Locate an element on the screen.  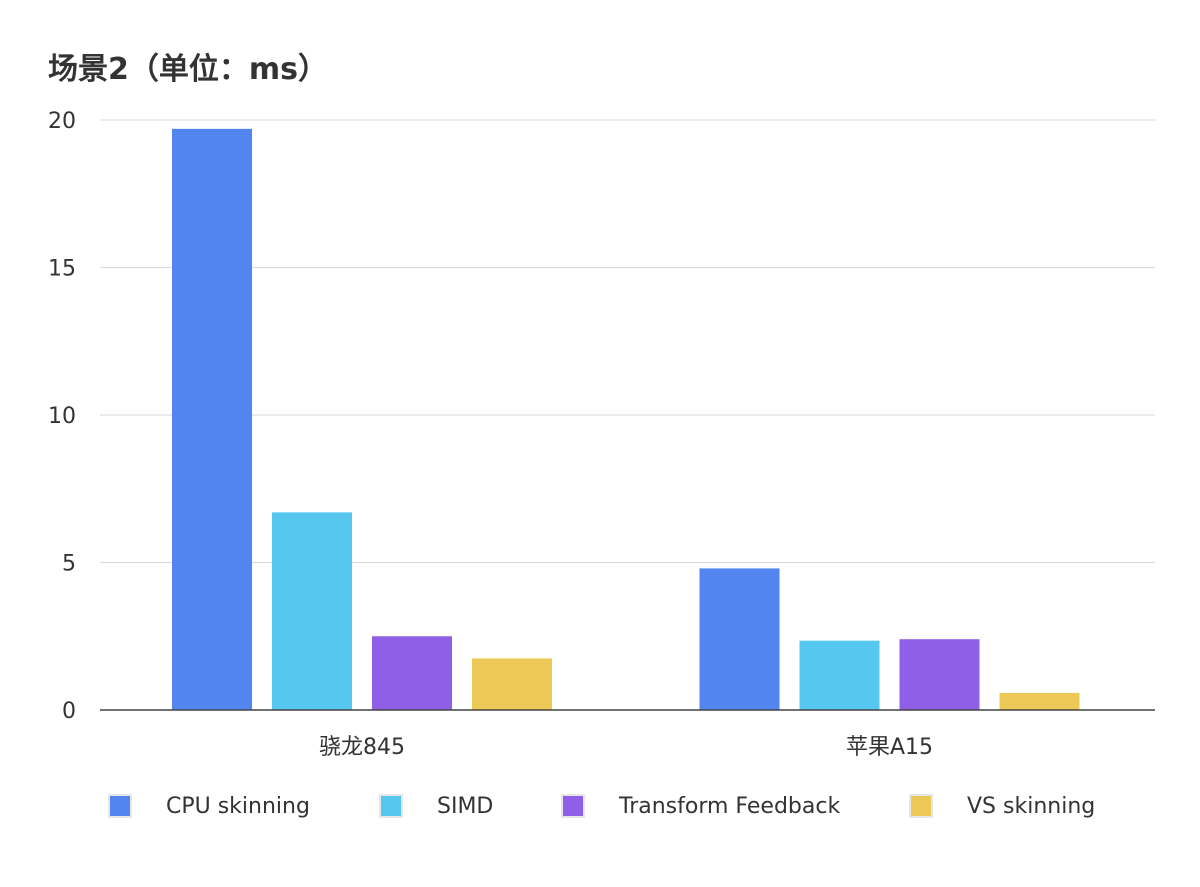
y-tick-label: 20 is located at coordinates (62, 121).